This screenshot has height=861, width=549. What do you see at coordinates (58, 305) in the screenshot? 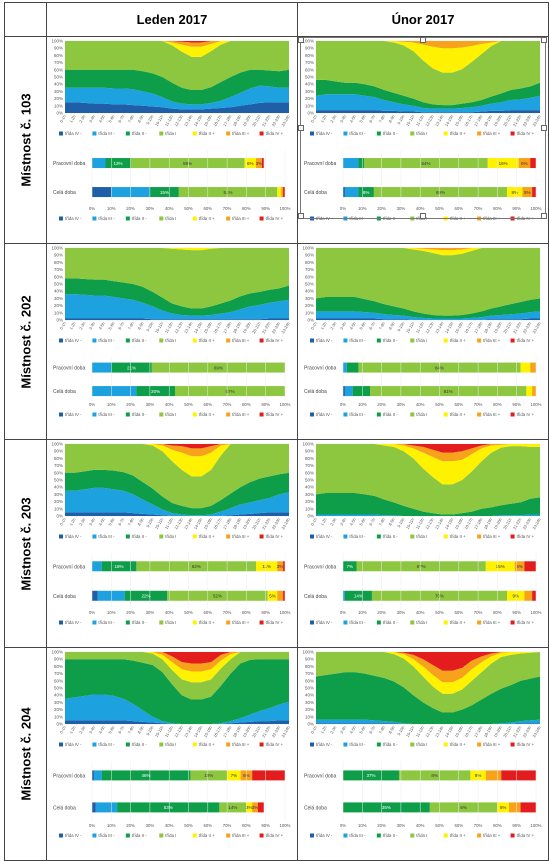
I see `y-tick-label: 20%` at bounding box center [58, 305].